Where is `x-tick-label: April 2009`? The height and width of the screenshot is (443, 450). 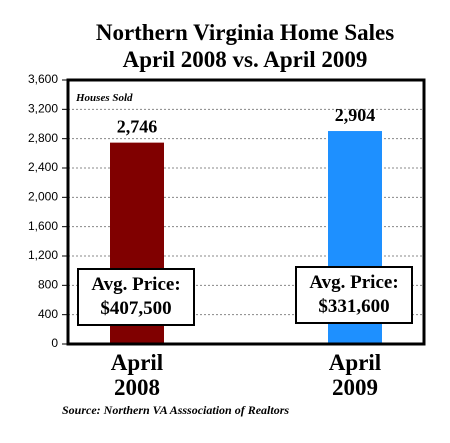
x-tick-label: April 2009 is located at coordinates (355, 375).